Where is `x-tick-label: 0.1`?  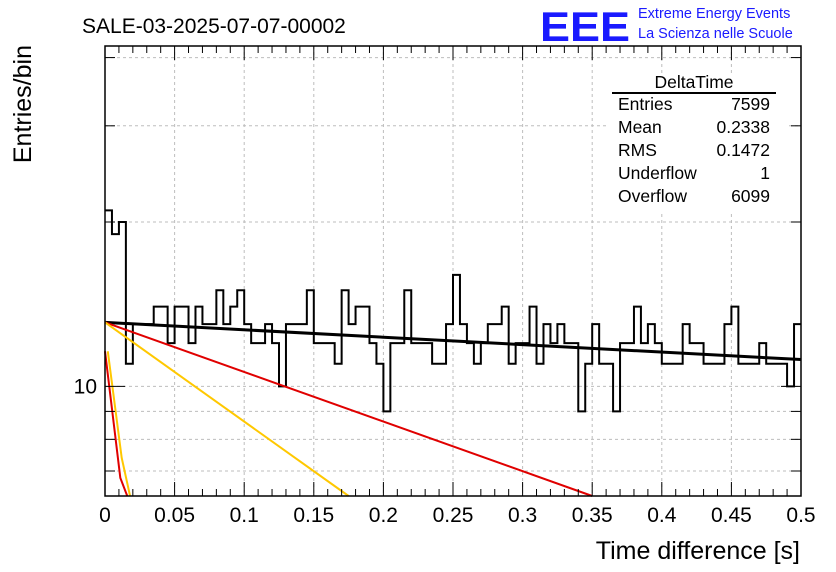
x-tick-label: 0.1 is located at coordinates (244, 515).